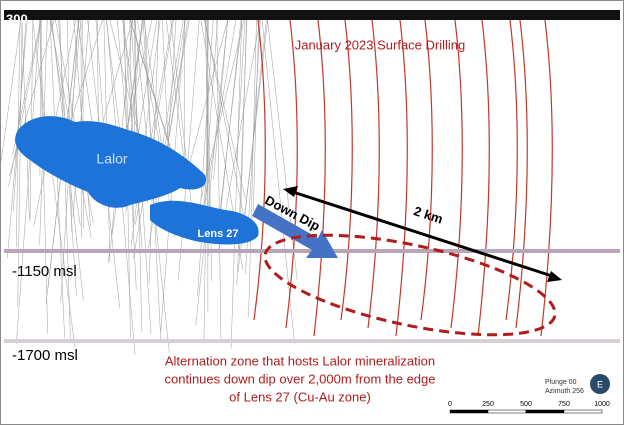 This screenshot has height=425, width=624. Describe the element at coordinates (450, 404) in the screenshot. I see `scale-label: 0` at that location.